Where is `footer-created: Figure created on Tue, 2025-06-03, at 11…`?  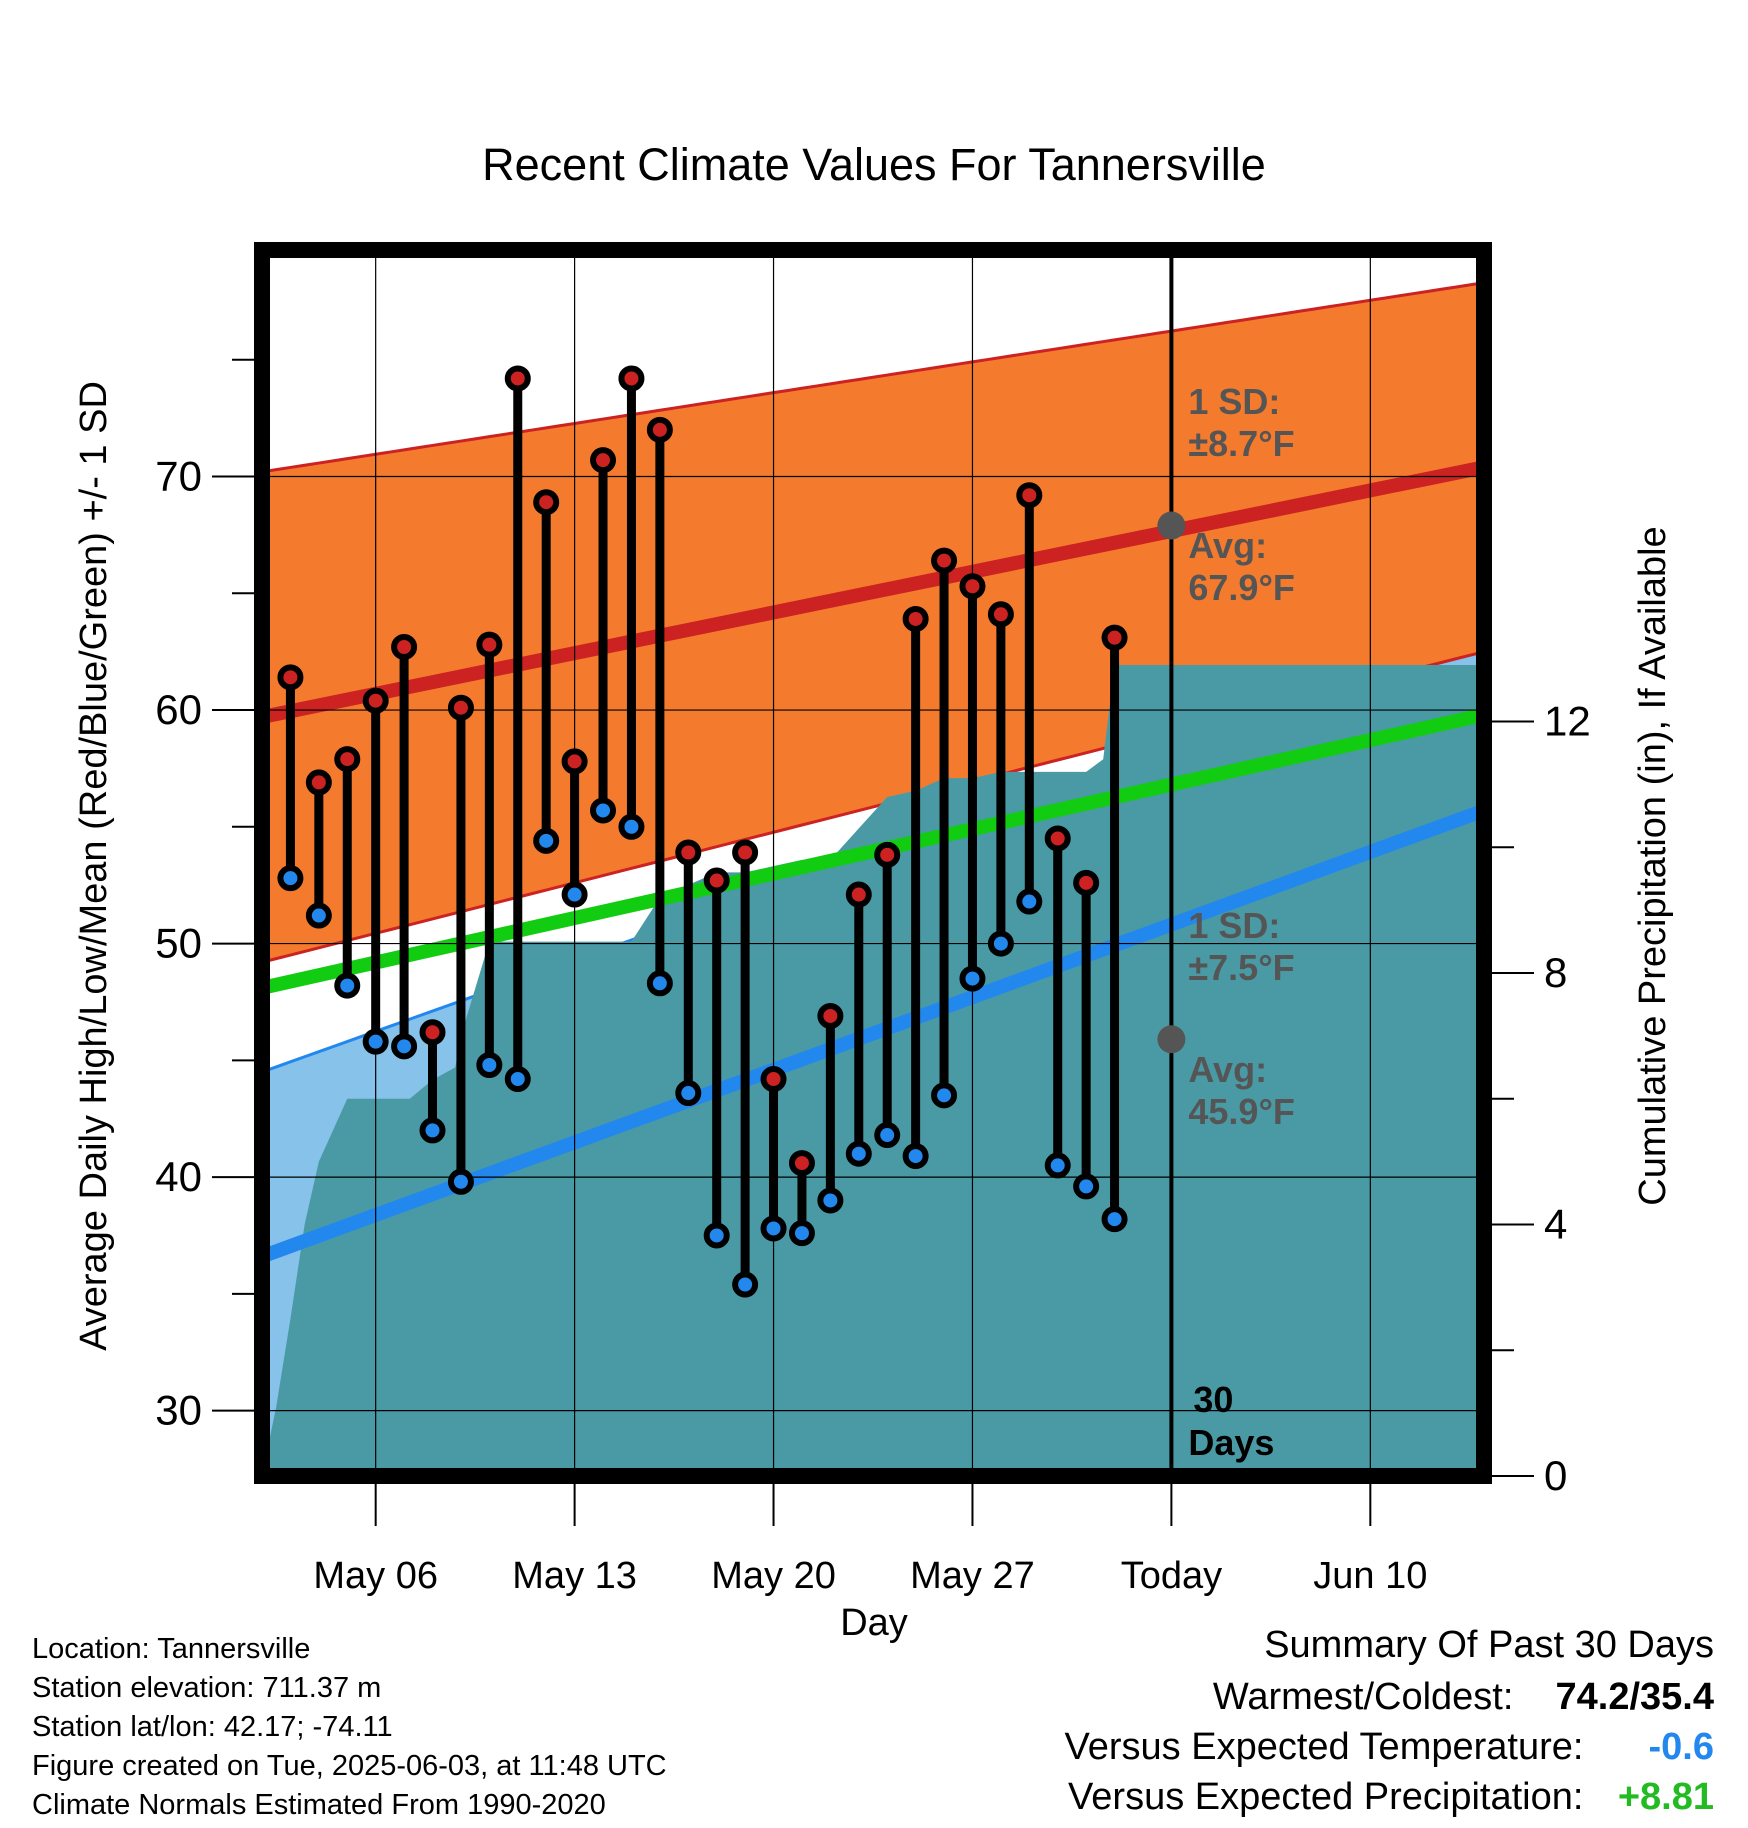
footer-created: Figure created on Tue, 2025-06-03, at 11… is located at coordinates (349, 1766).